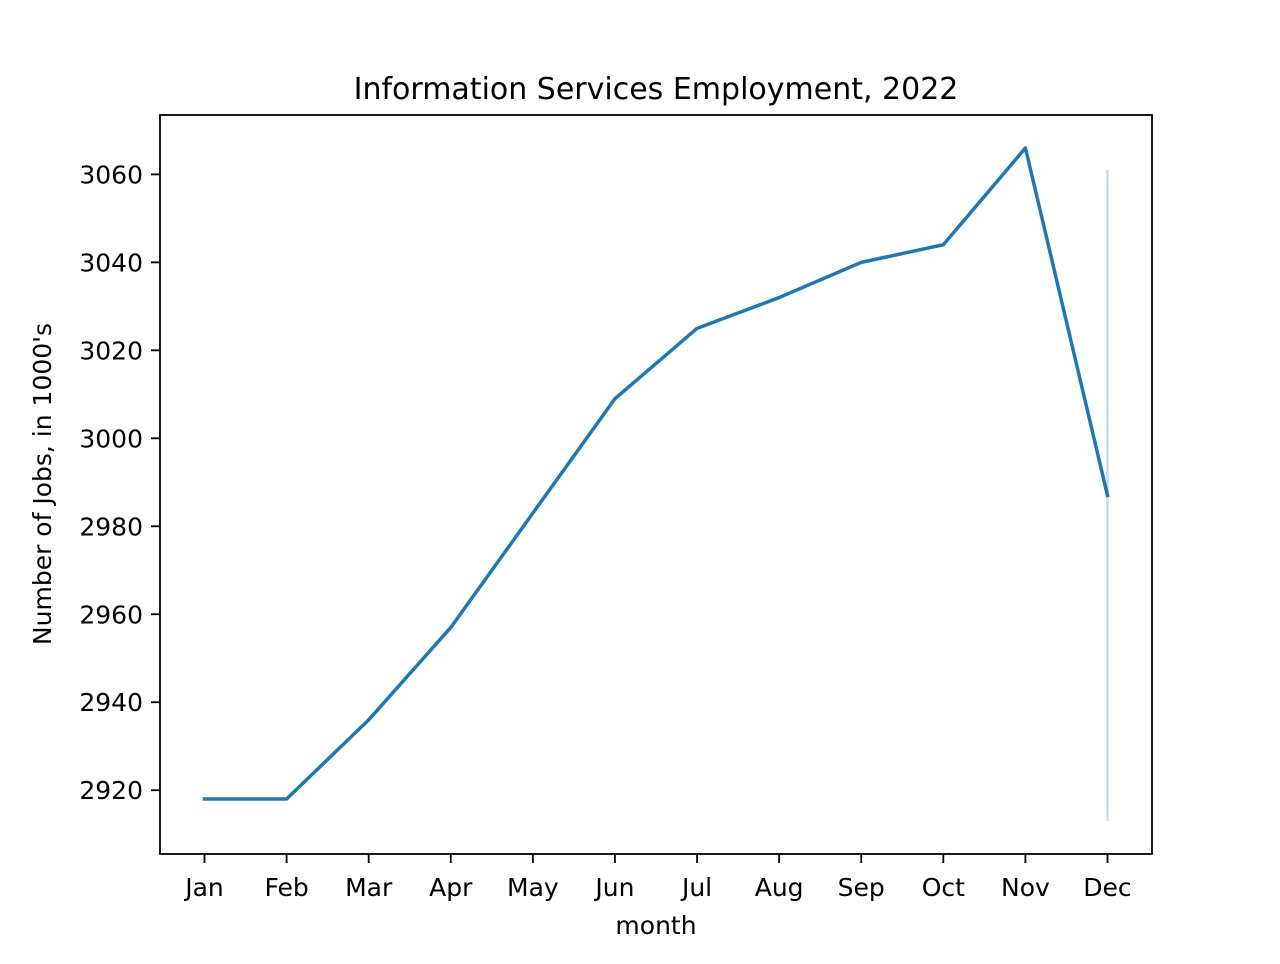  I want to click on y-tick-label-2920: 2920, so click(111, 790).